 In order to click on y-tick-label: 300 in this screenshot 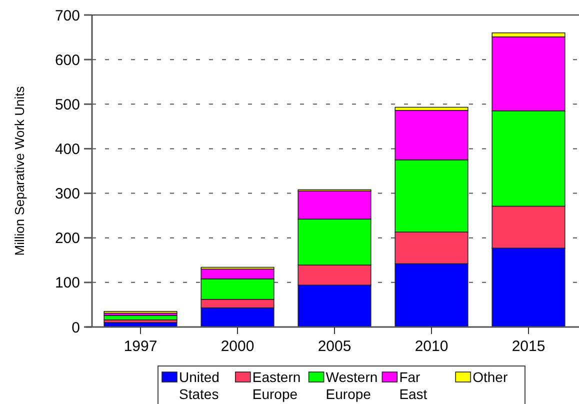, I will do `click(67, 194)`.